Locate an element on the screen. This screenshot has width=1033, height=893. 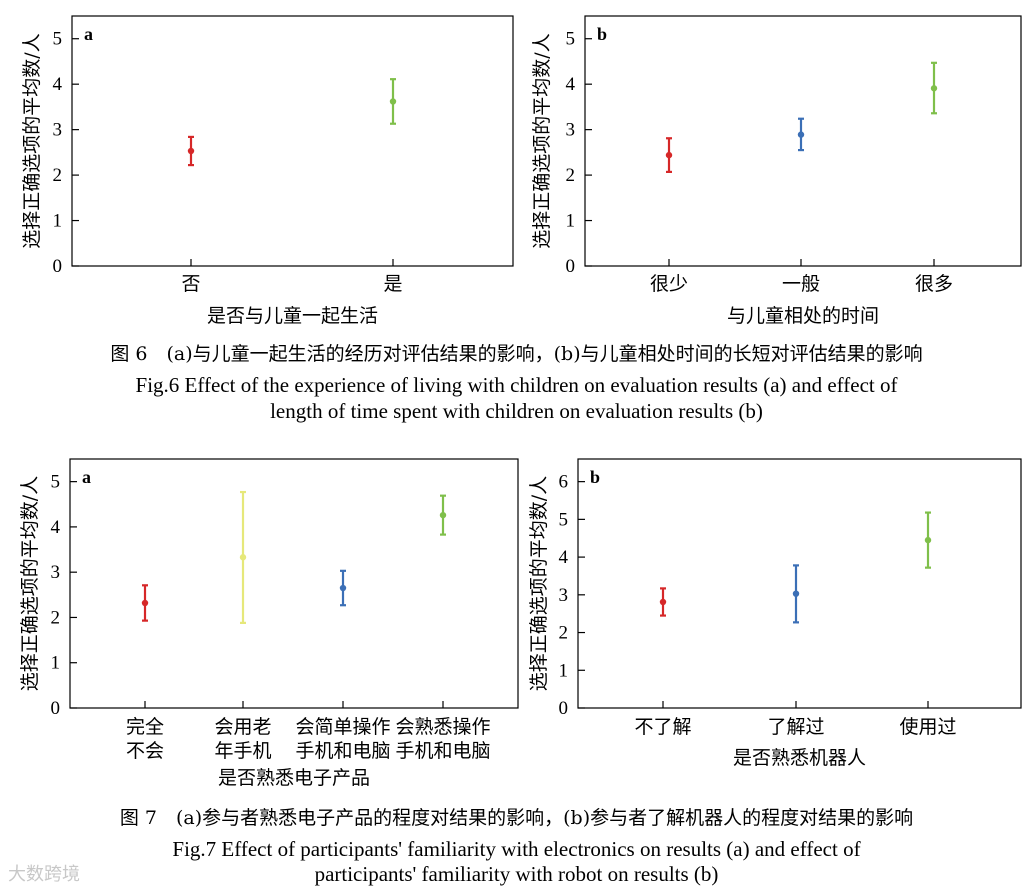
x-axis-label: 是否与儿童一起生活 is located at coordinates (292, 316).